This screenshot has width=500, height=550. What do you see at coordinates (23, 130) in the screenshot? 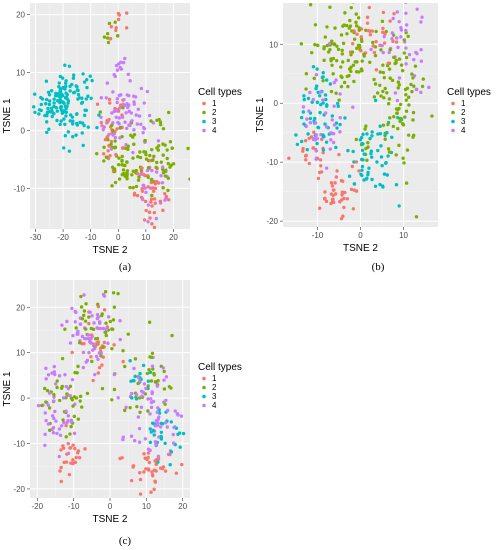
I see `y-tick-label: 0` at bounding box center [23, 130].